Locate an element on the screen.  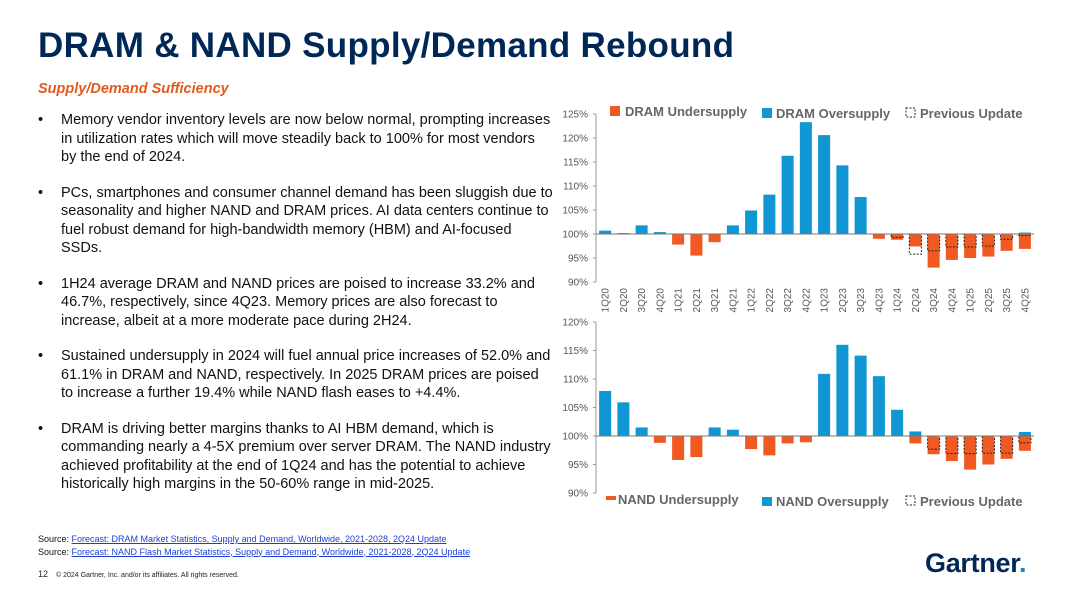
x-tick-label: 3Q25 is located at coordinates (1007, 300).